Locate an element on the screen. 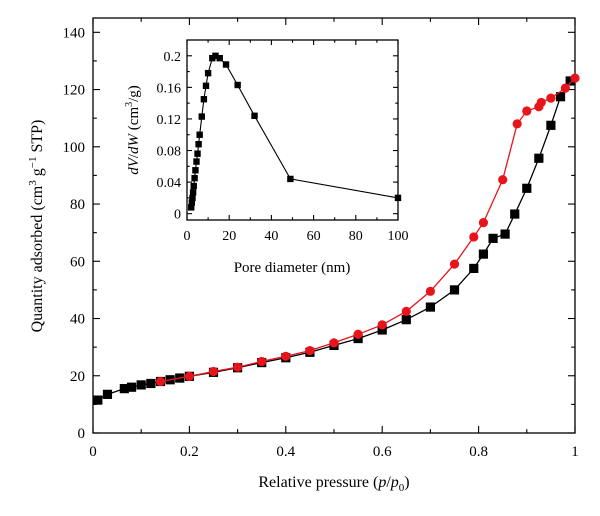  inset-x-tick-label: 40 is located at coordinates (271, 236).